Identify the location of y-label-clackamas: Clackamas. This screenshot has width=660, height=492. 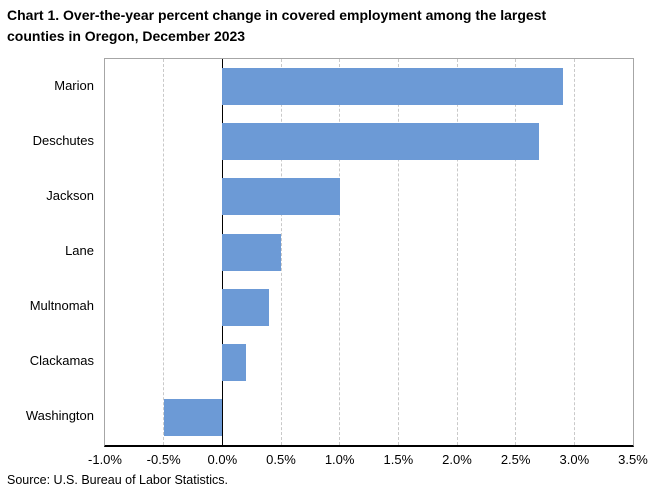
(61, 361).